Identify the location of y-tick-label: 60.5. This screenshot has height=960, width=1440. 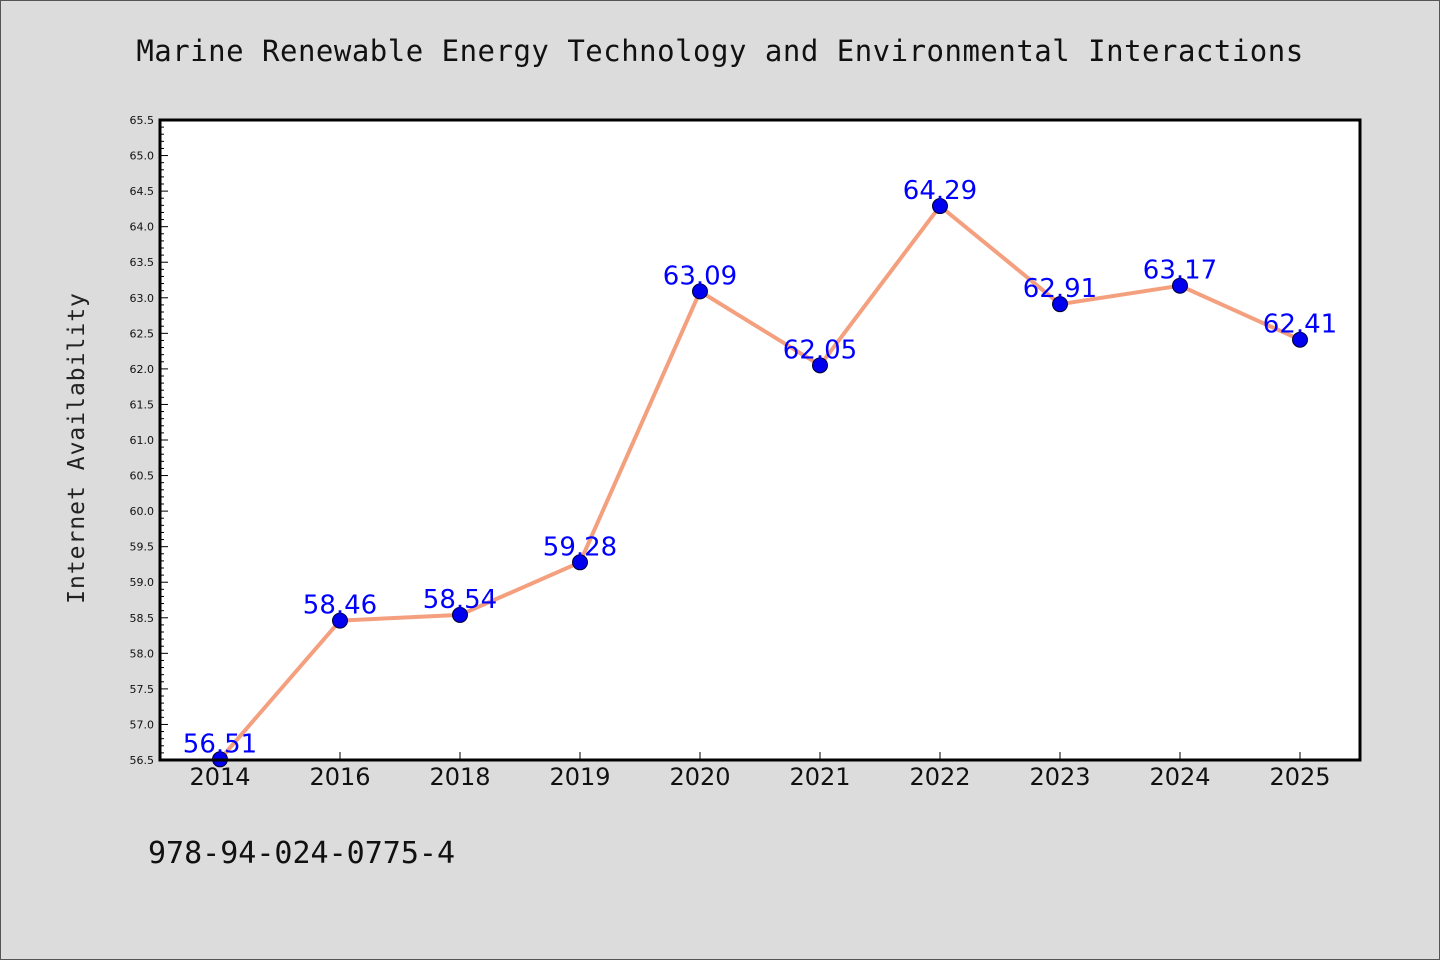
(142, 476).